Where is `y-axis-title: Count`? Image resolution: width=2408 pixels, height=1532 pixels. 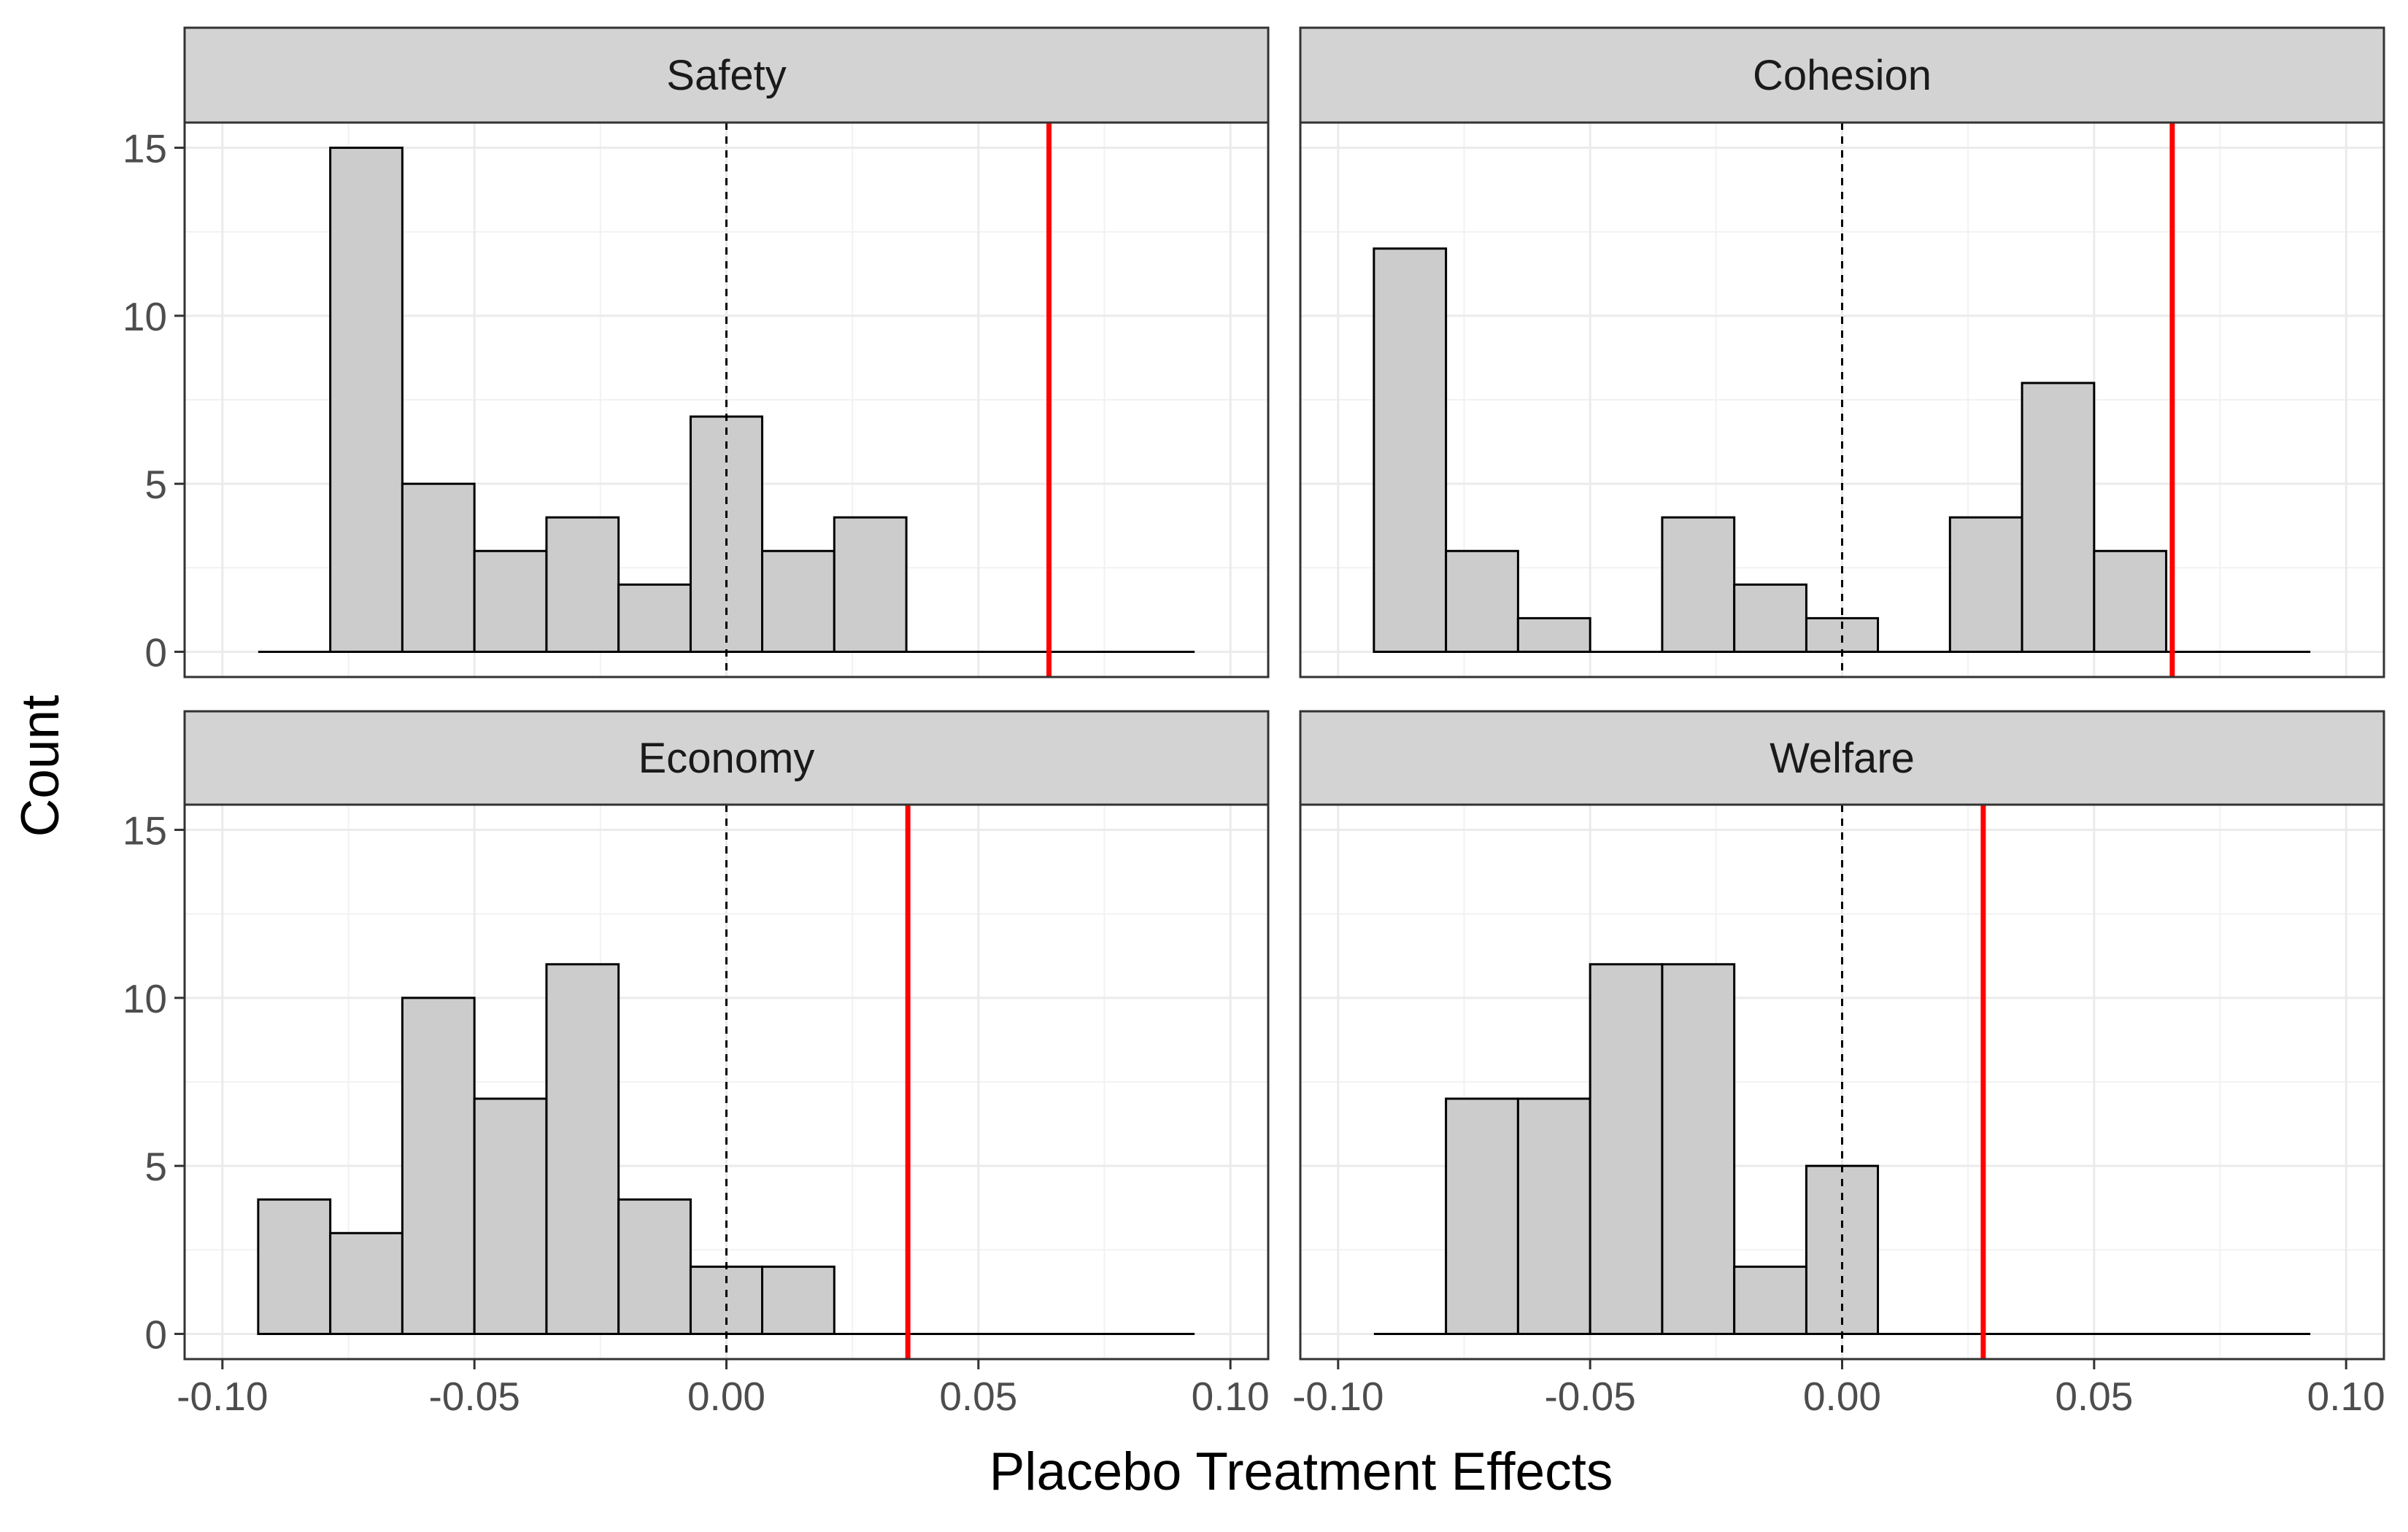 y-axis-title: Count is located at coordinates (40, 766).